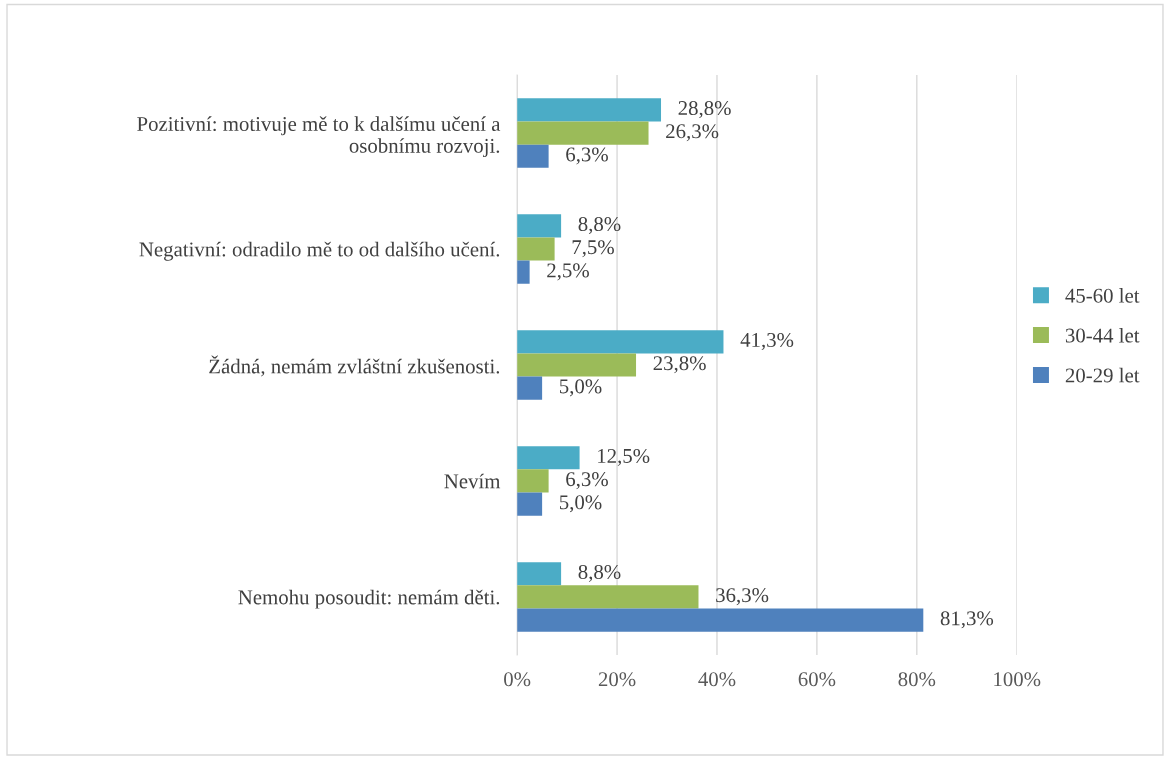 The image size is (1170, 758). Describe the element at coordinates (917, 679) in the screenshot. I see `x-tick-label: 80%` at that location.